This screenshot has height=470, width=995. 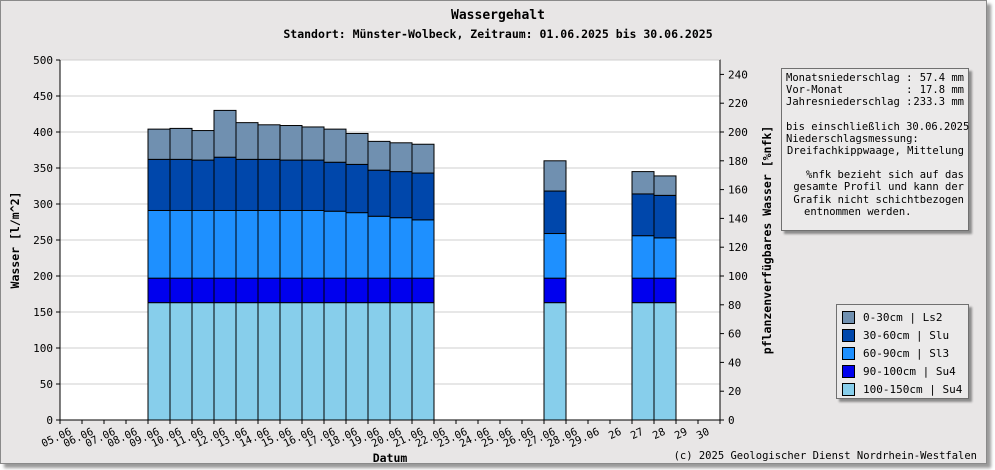 I want to click on y-tick-label-right: 200, so click(x=738, y=132).